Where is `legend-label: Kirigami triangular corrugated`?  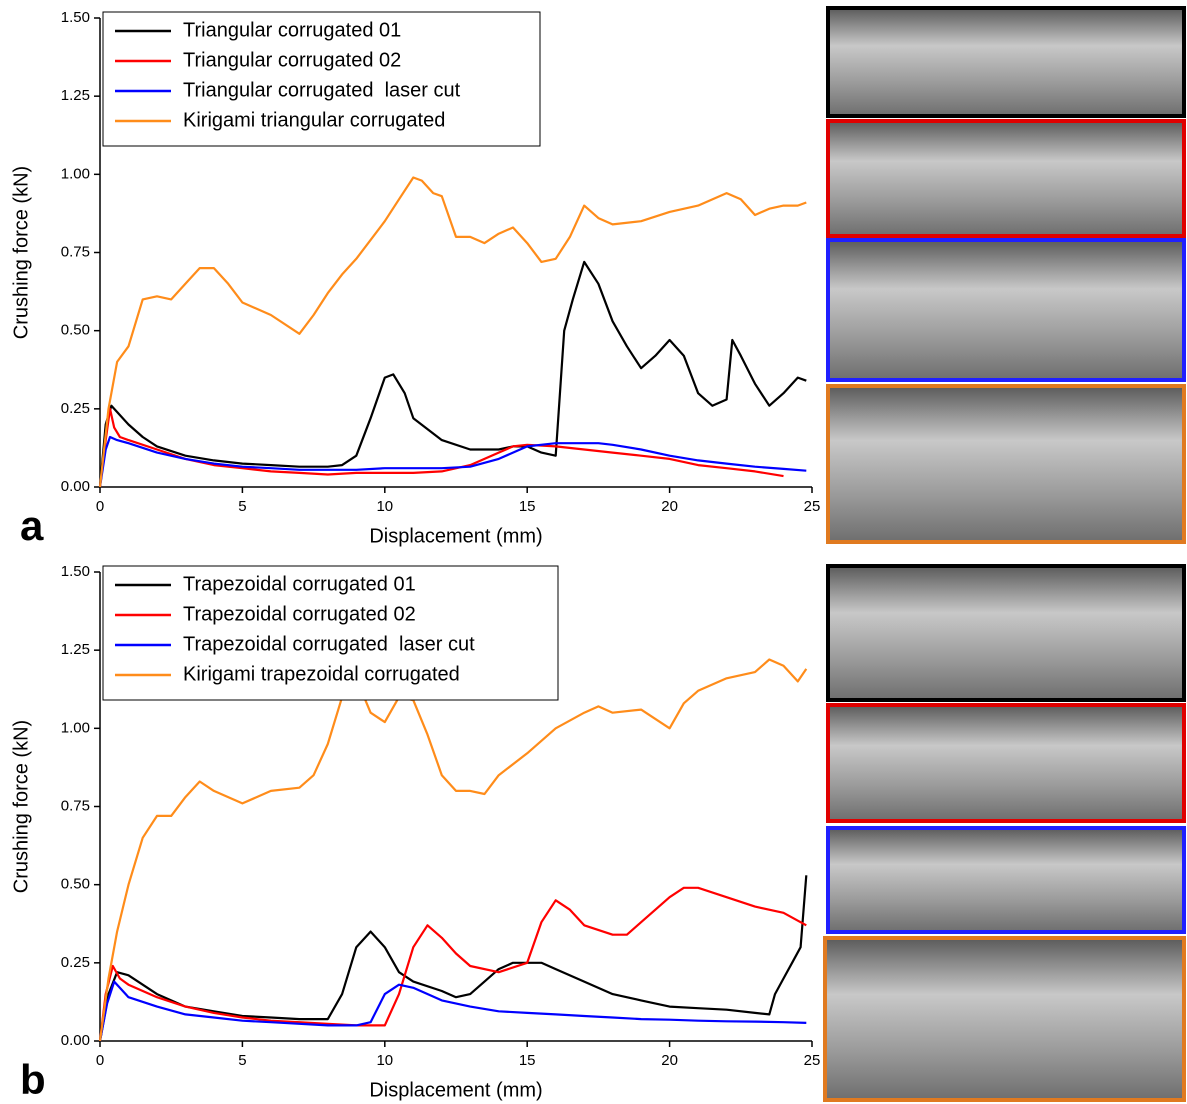 legend-label: Kirigami triangular corrugated is located at coordinates (314, 120).